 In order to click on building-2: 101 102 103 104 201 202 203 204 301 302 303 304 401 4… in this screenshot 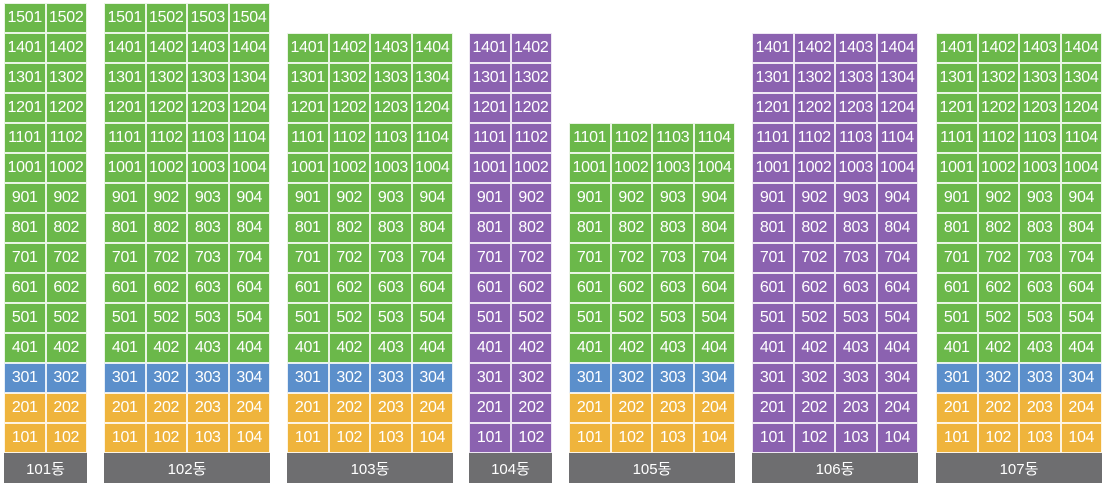, I will do `click(187, 241)`.